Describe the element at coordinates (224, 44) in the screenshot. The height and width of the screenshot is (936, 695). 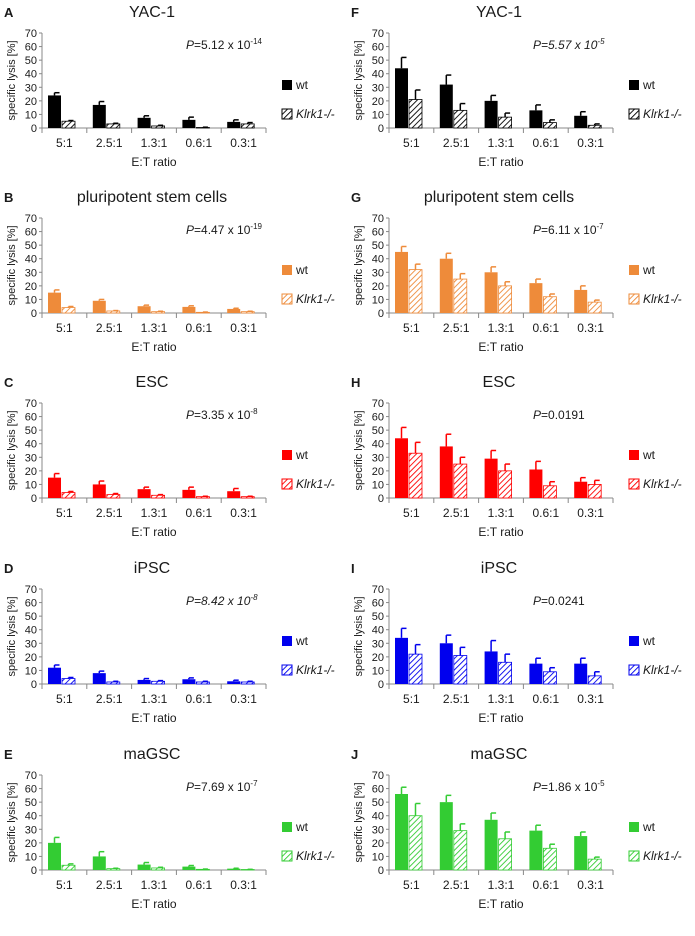
I see `p-value: P=5.12 x 10-14` at that location.